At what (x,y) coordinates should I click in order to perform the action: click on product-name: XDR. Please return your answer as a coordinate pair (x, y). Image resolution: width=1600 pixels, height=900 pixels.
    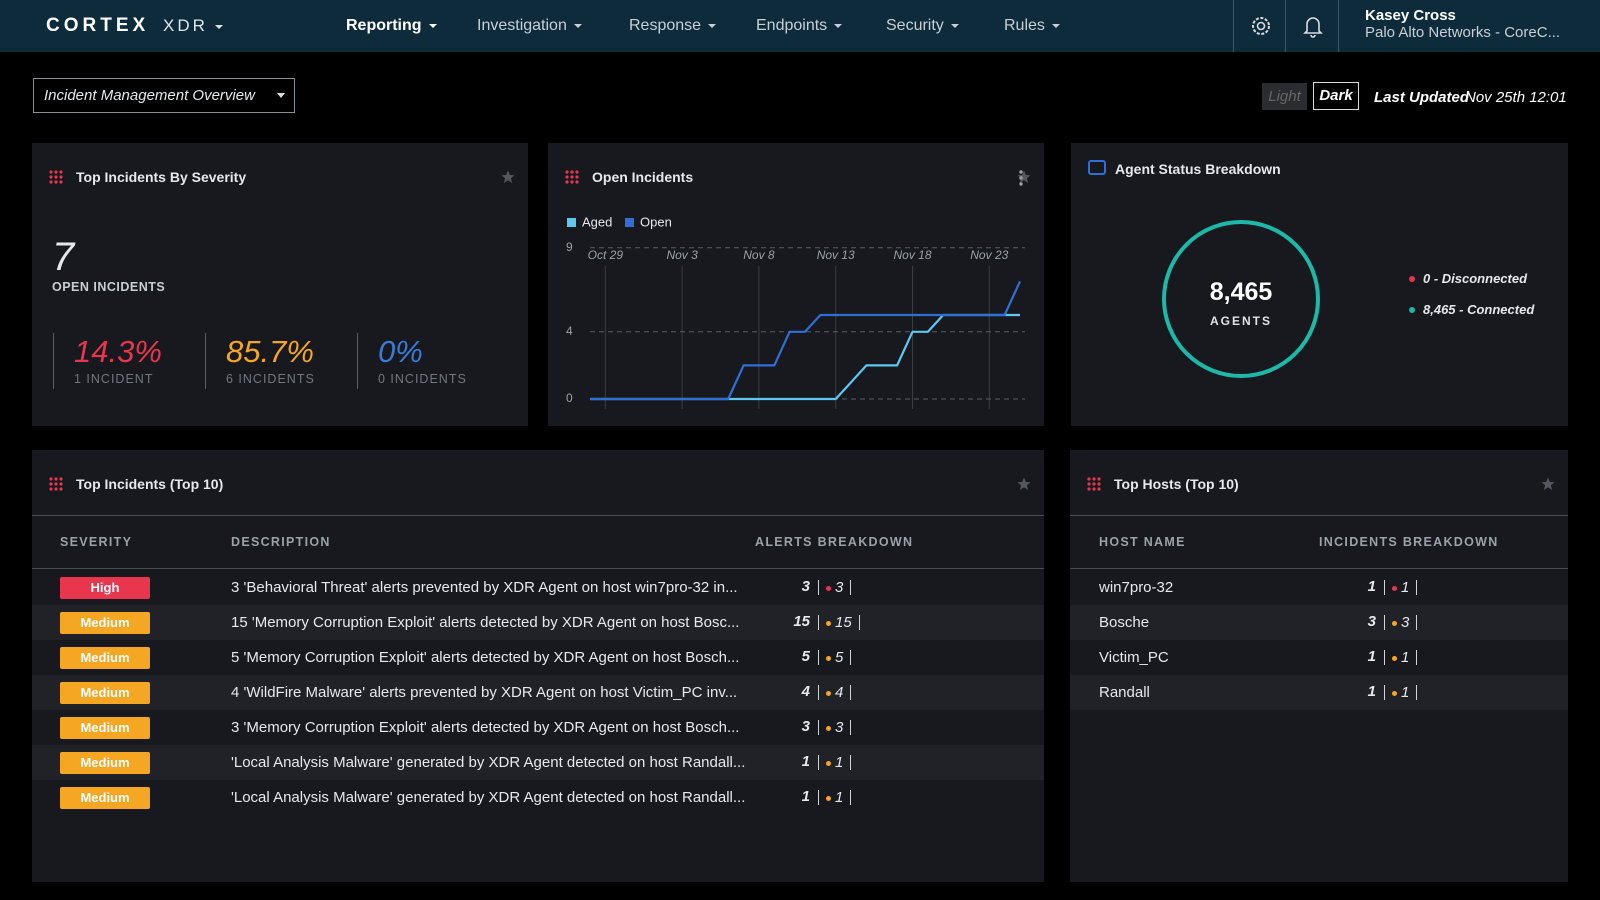
    Looking at the image, I should click on (193, 26).